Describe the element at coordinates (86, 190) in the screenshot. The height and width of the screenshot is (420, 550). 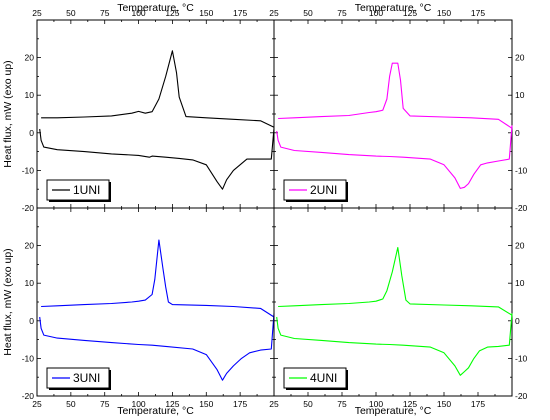
I see `legend-label: 1UNI` at that location.